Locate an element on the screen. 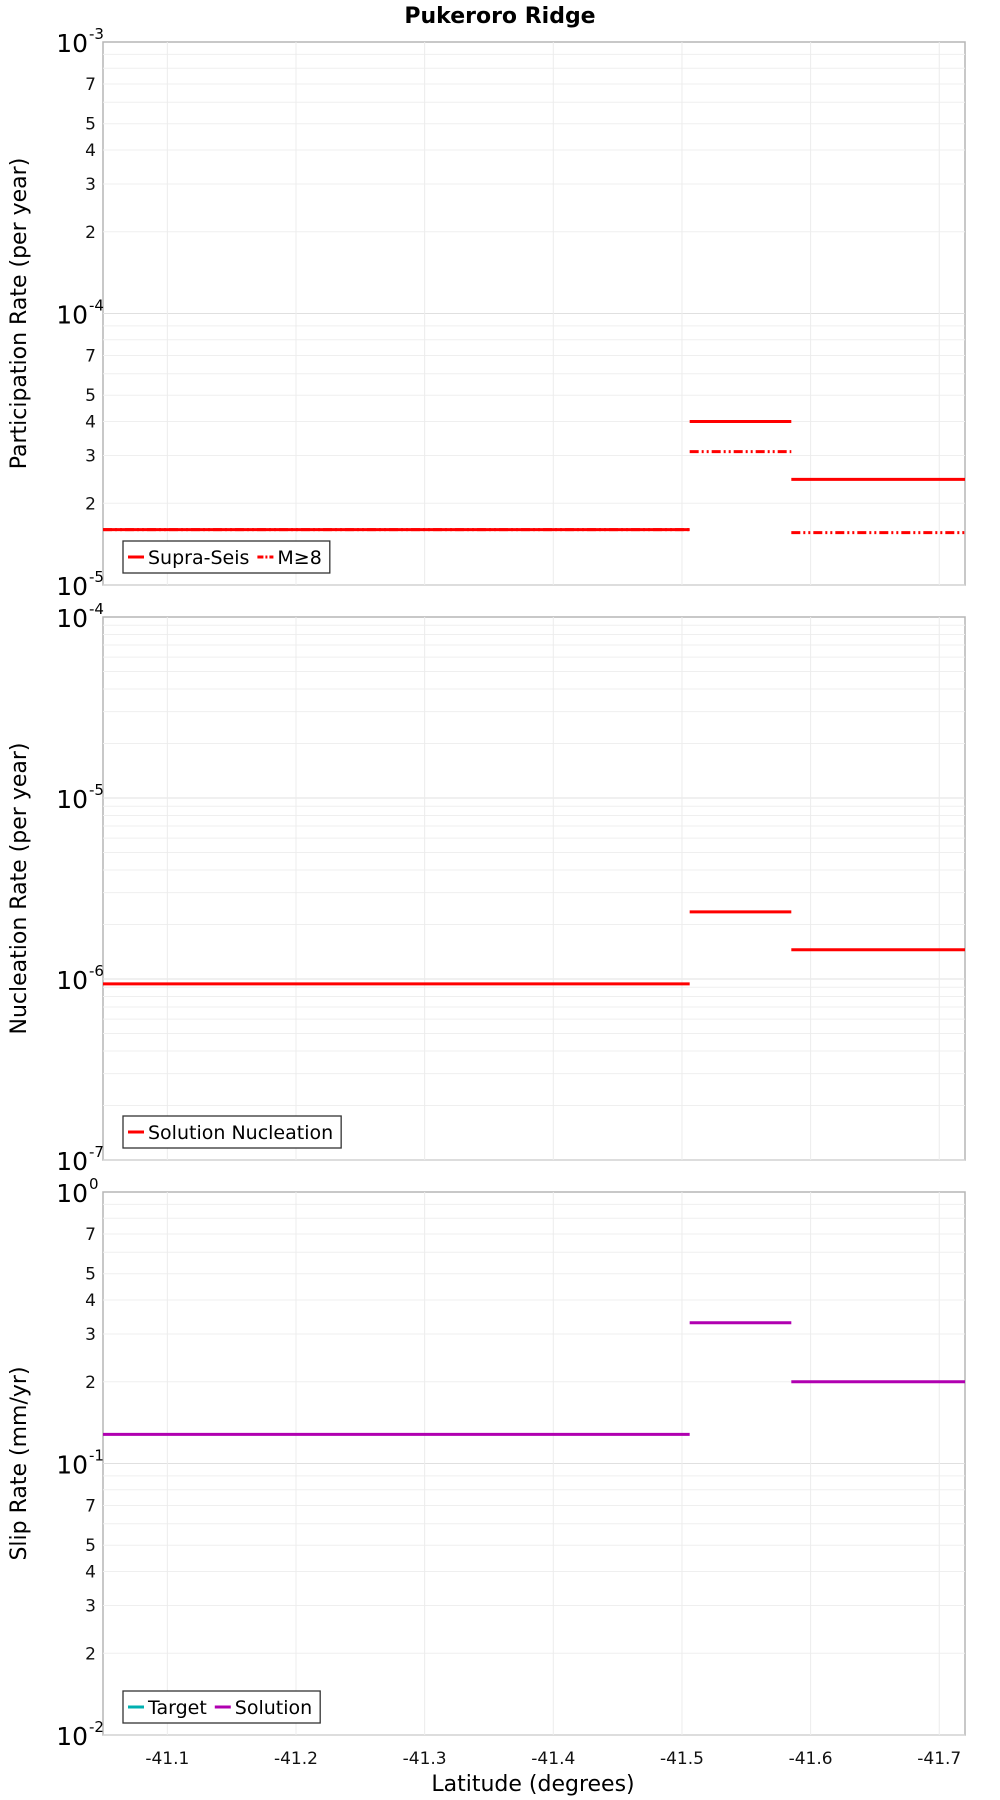  x-tick-label: -41.6 is located at coordinates (811, 1759).